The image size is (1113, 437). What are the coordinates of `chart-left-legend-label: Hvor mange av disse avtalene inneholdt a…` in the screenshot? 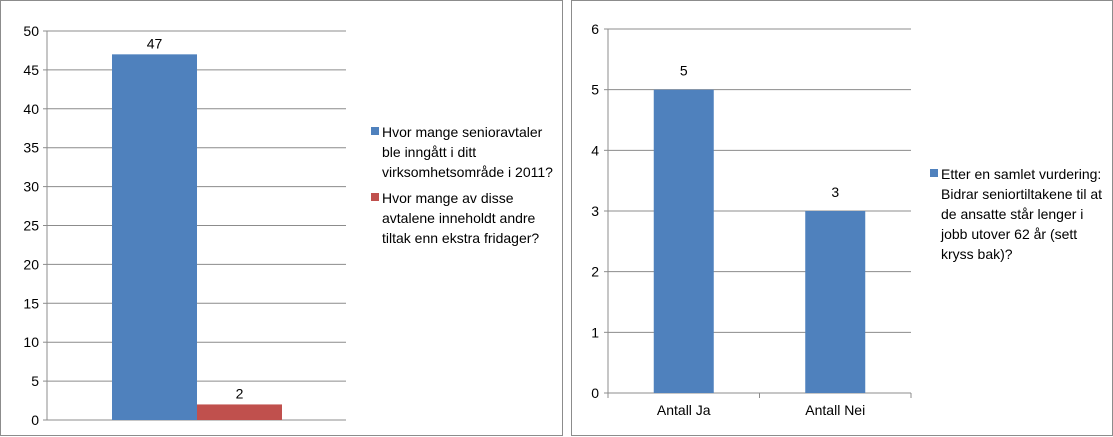 It's located at (461, 218).